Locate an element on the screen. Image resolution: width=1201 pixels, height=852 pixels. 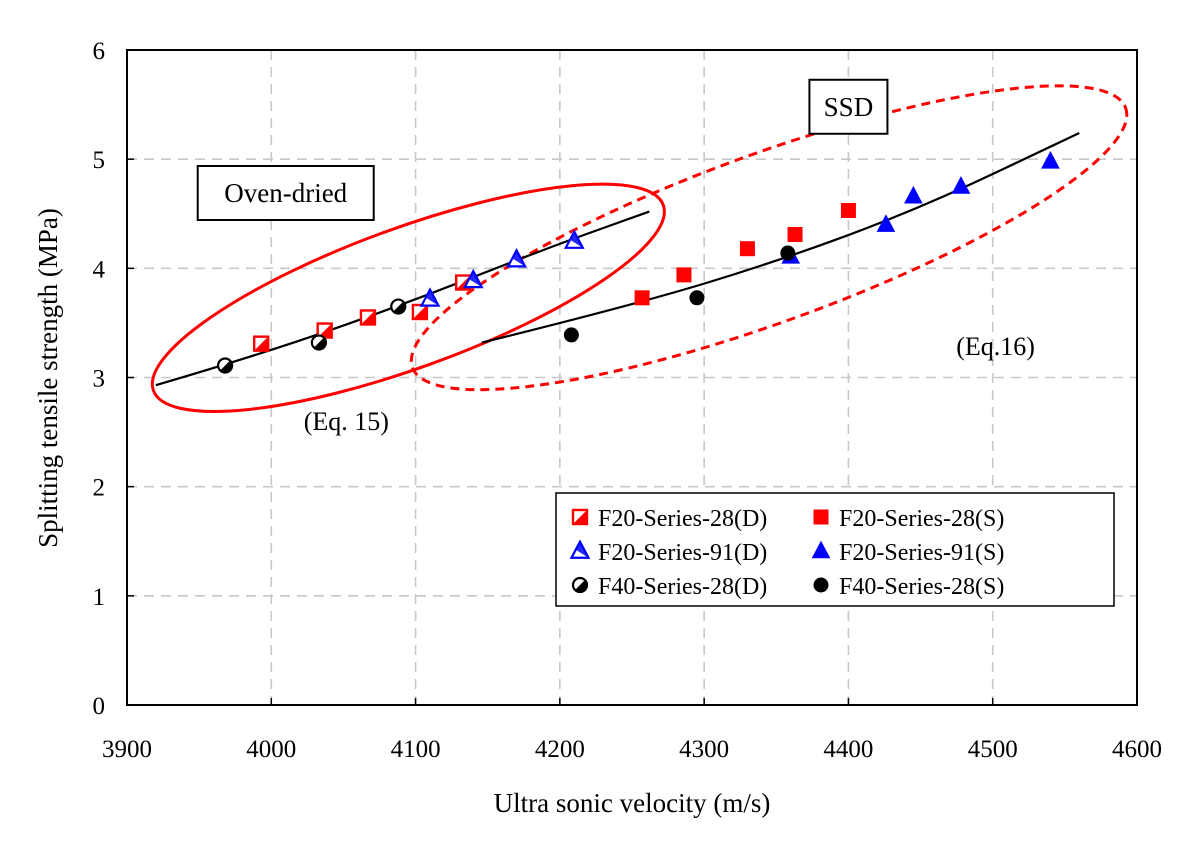
legend-frame is located at coordinates (835, 549).